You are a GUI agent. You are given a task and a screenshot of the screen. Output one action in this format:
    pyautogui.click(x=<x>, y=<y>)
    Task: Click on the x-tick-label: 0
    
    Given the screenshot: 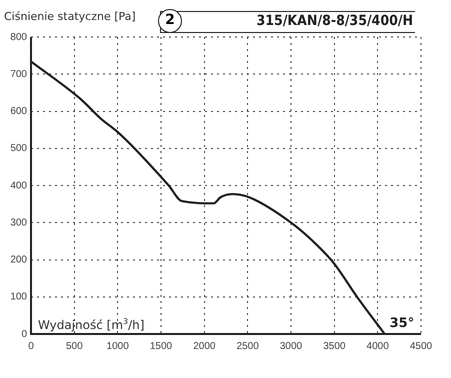 What is the action you would take?
    pyautogui.click(x=31, y=346)
    